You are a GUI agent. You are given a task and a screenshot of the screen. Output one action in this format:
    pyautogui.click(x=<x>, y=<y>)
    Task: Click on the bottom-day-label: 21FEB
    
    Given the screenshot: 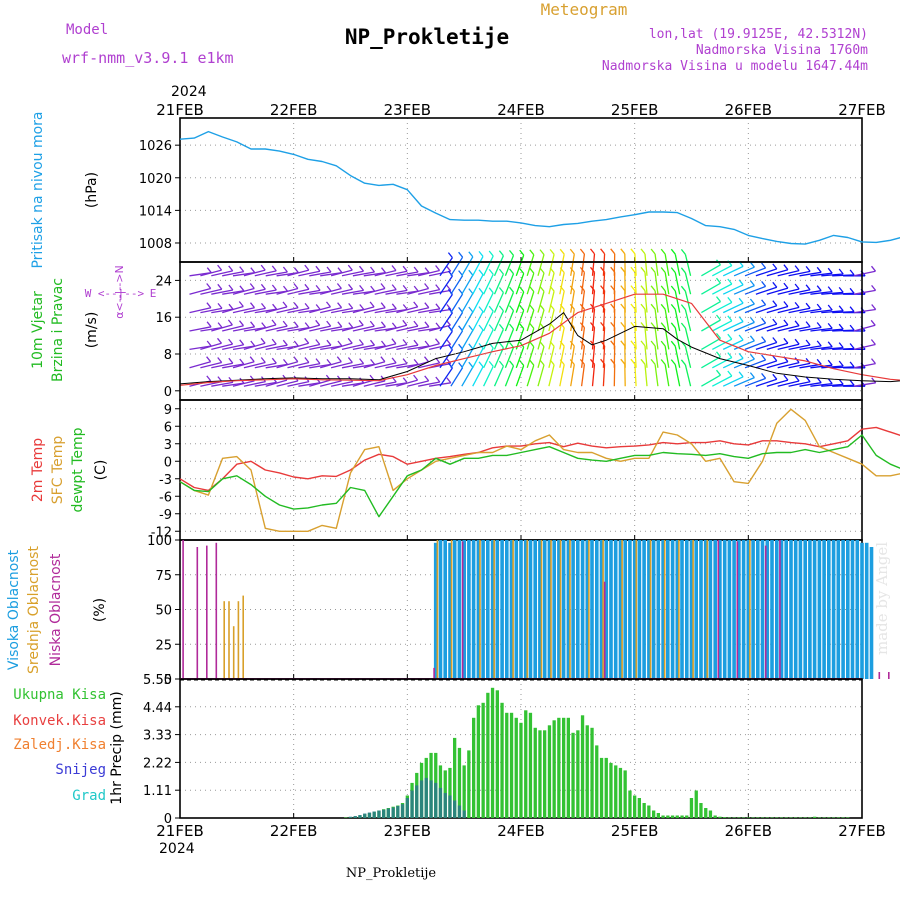 What is the action you would take?
    pyautogui.click(x=179, y=831)
    